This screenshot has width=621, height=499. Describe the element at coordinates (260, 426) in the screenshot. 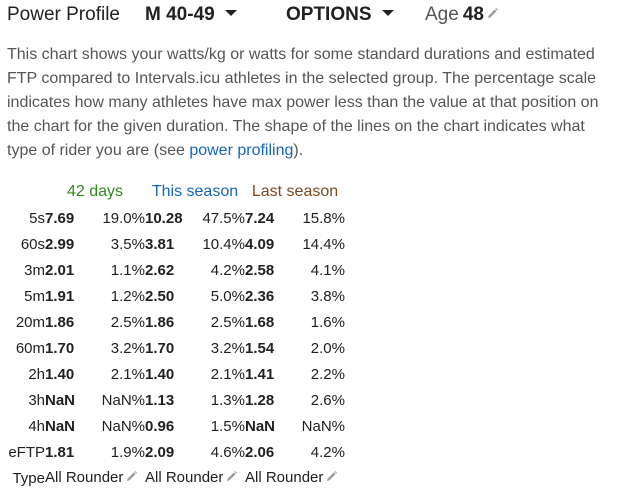

I see `last-season-value: NaN` at that location.